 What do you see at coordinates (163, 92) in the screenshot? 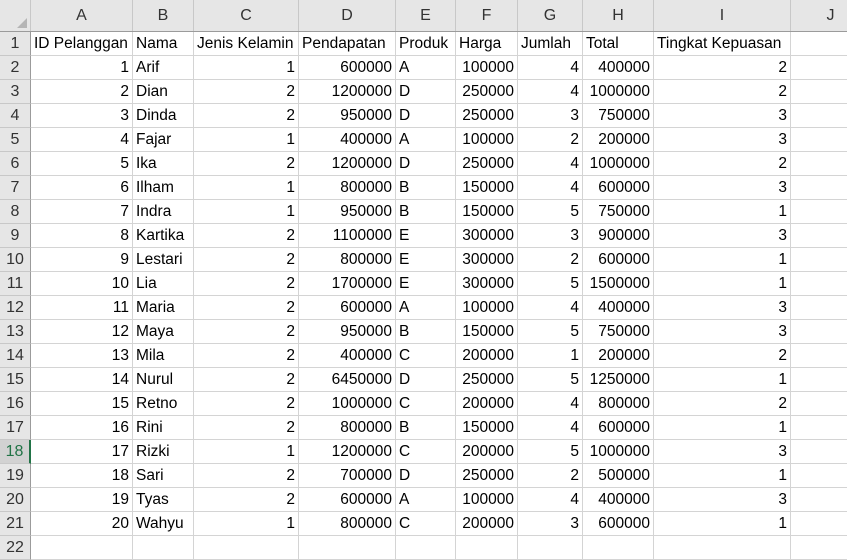
I see `table-cell: Dian` at bounding box center [163, 92].